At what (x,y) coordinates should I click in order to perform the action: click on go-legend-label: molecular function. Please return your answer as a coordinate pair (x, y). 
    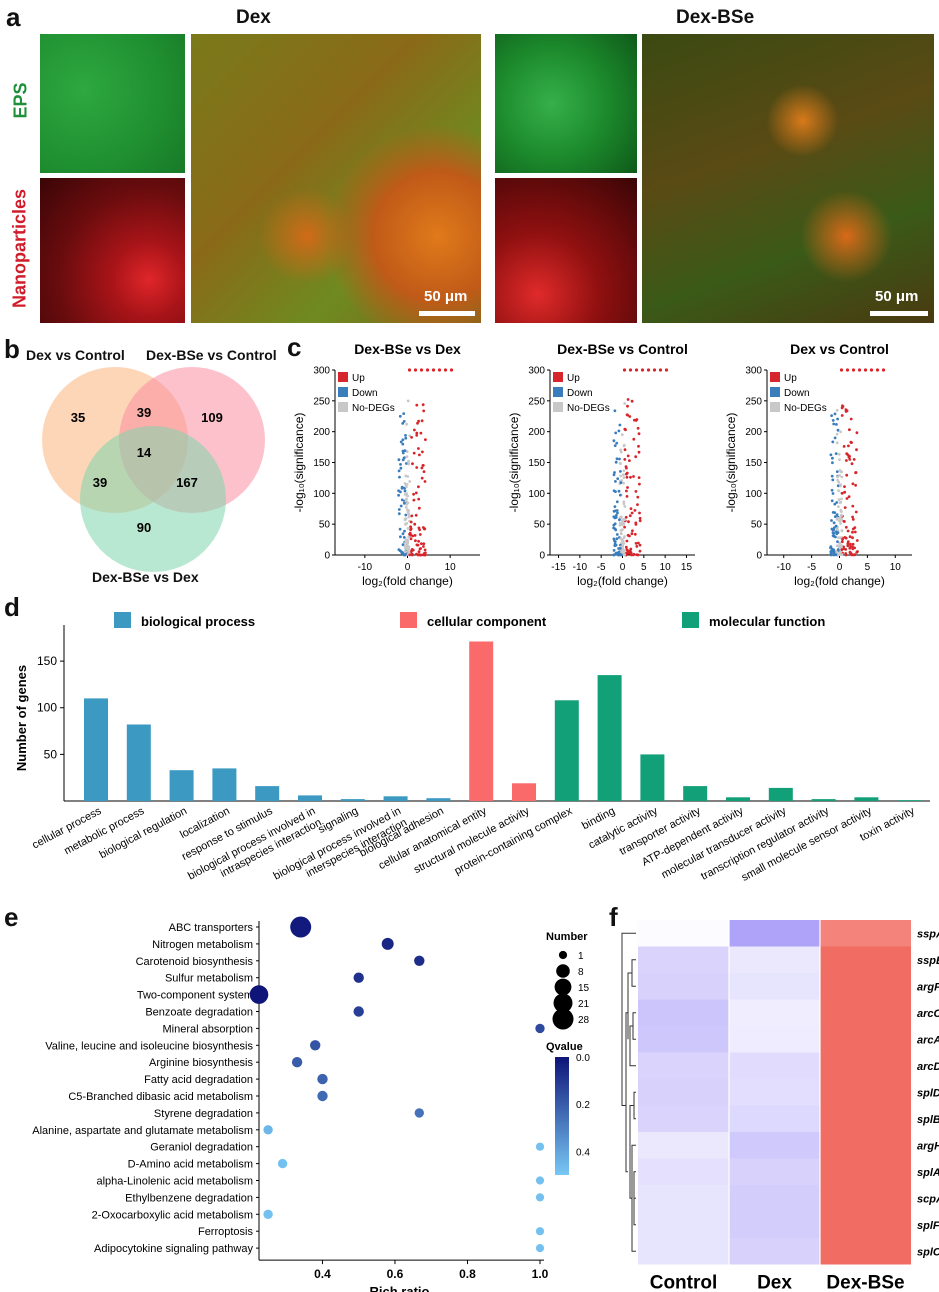
    Looking at the image, I should click on (767, 621).